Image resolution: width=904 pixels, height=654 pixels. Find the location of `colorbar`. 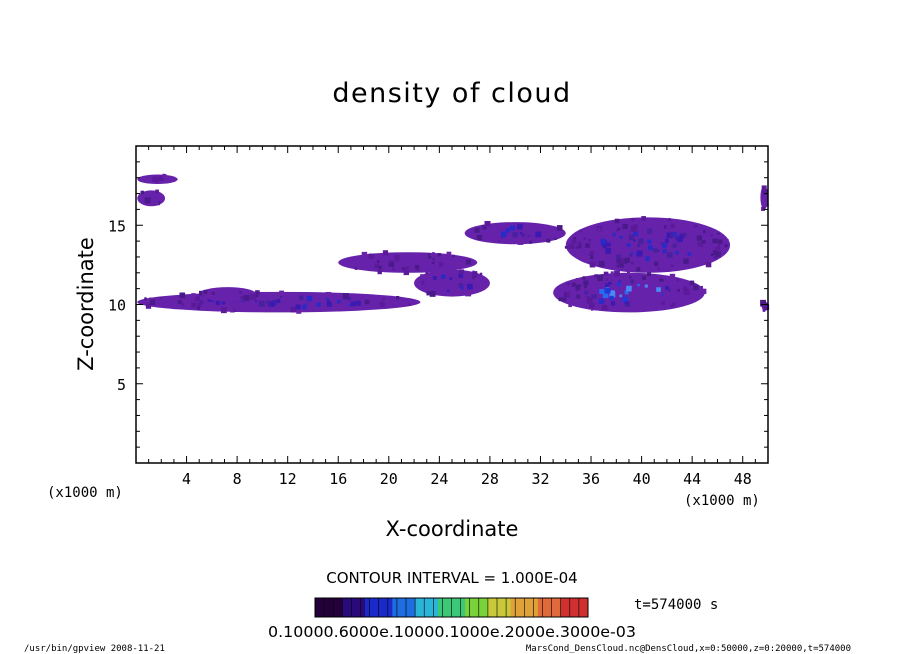

colorbar is located at coordinates (451, 607).